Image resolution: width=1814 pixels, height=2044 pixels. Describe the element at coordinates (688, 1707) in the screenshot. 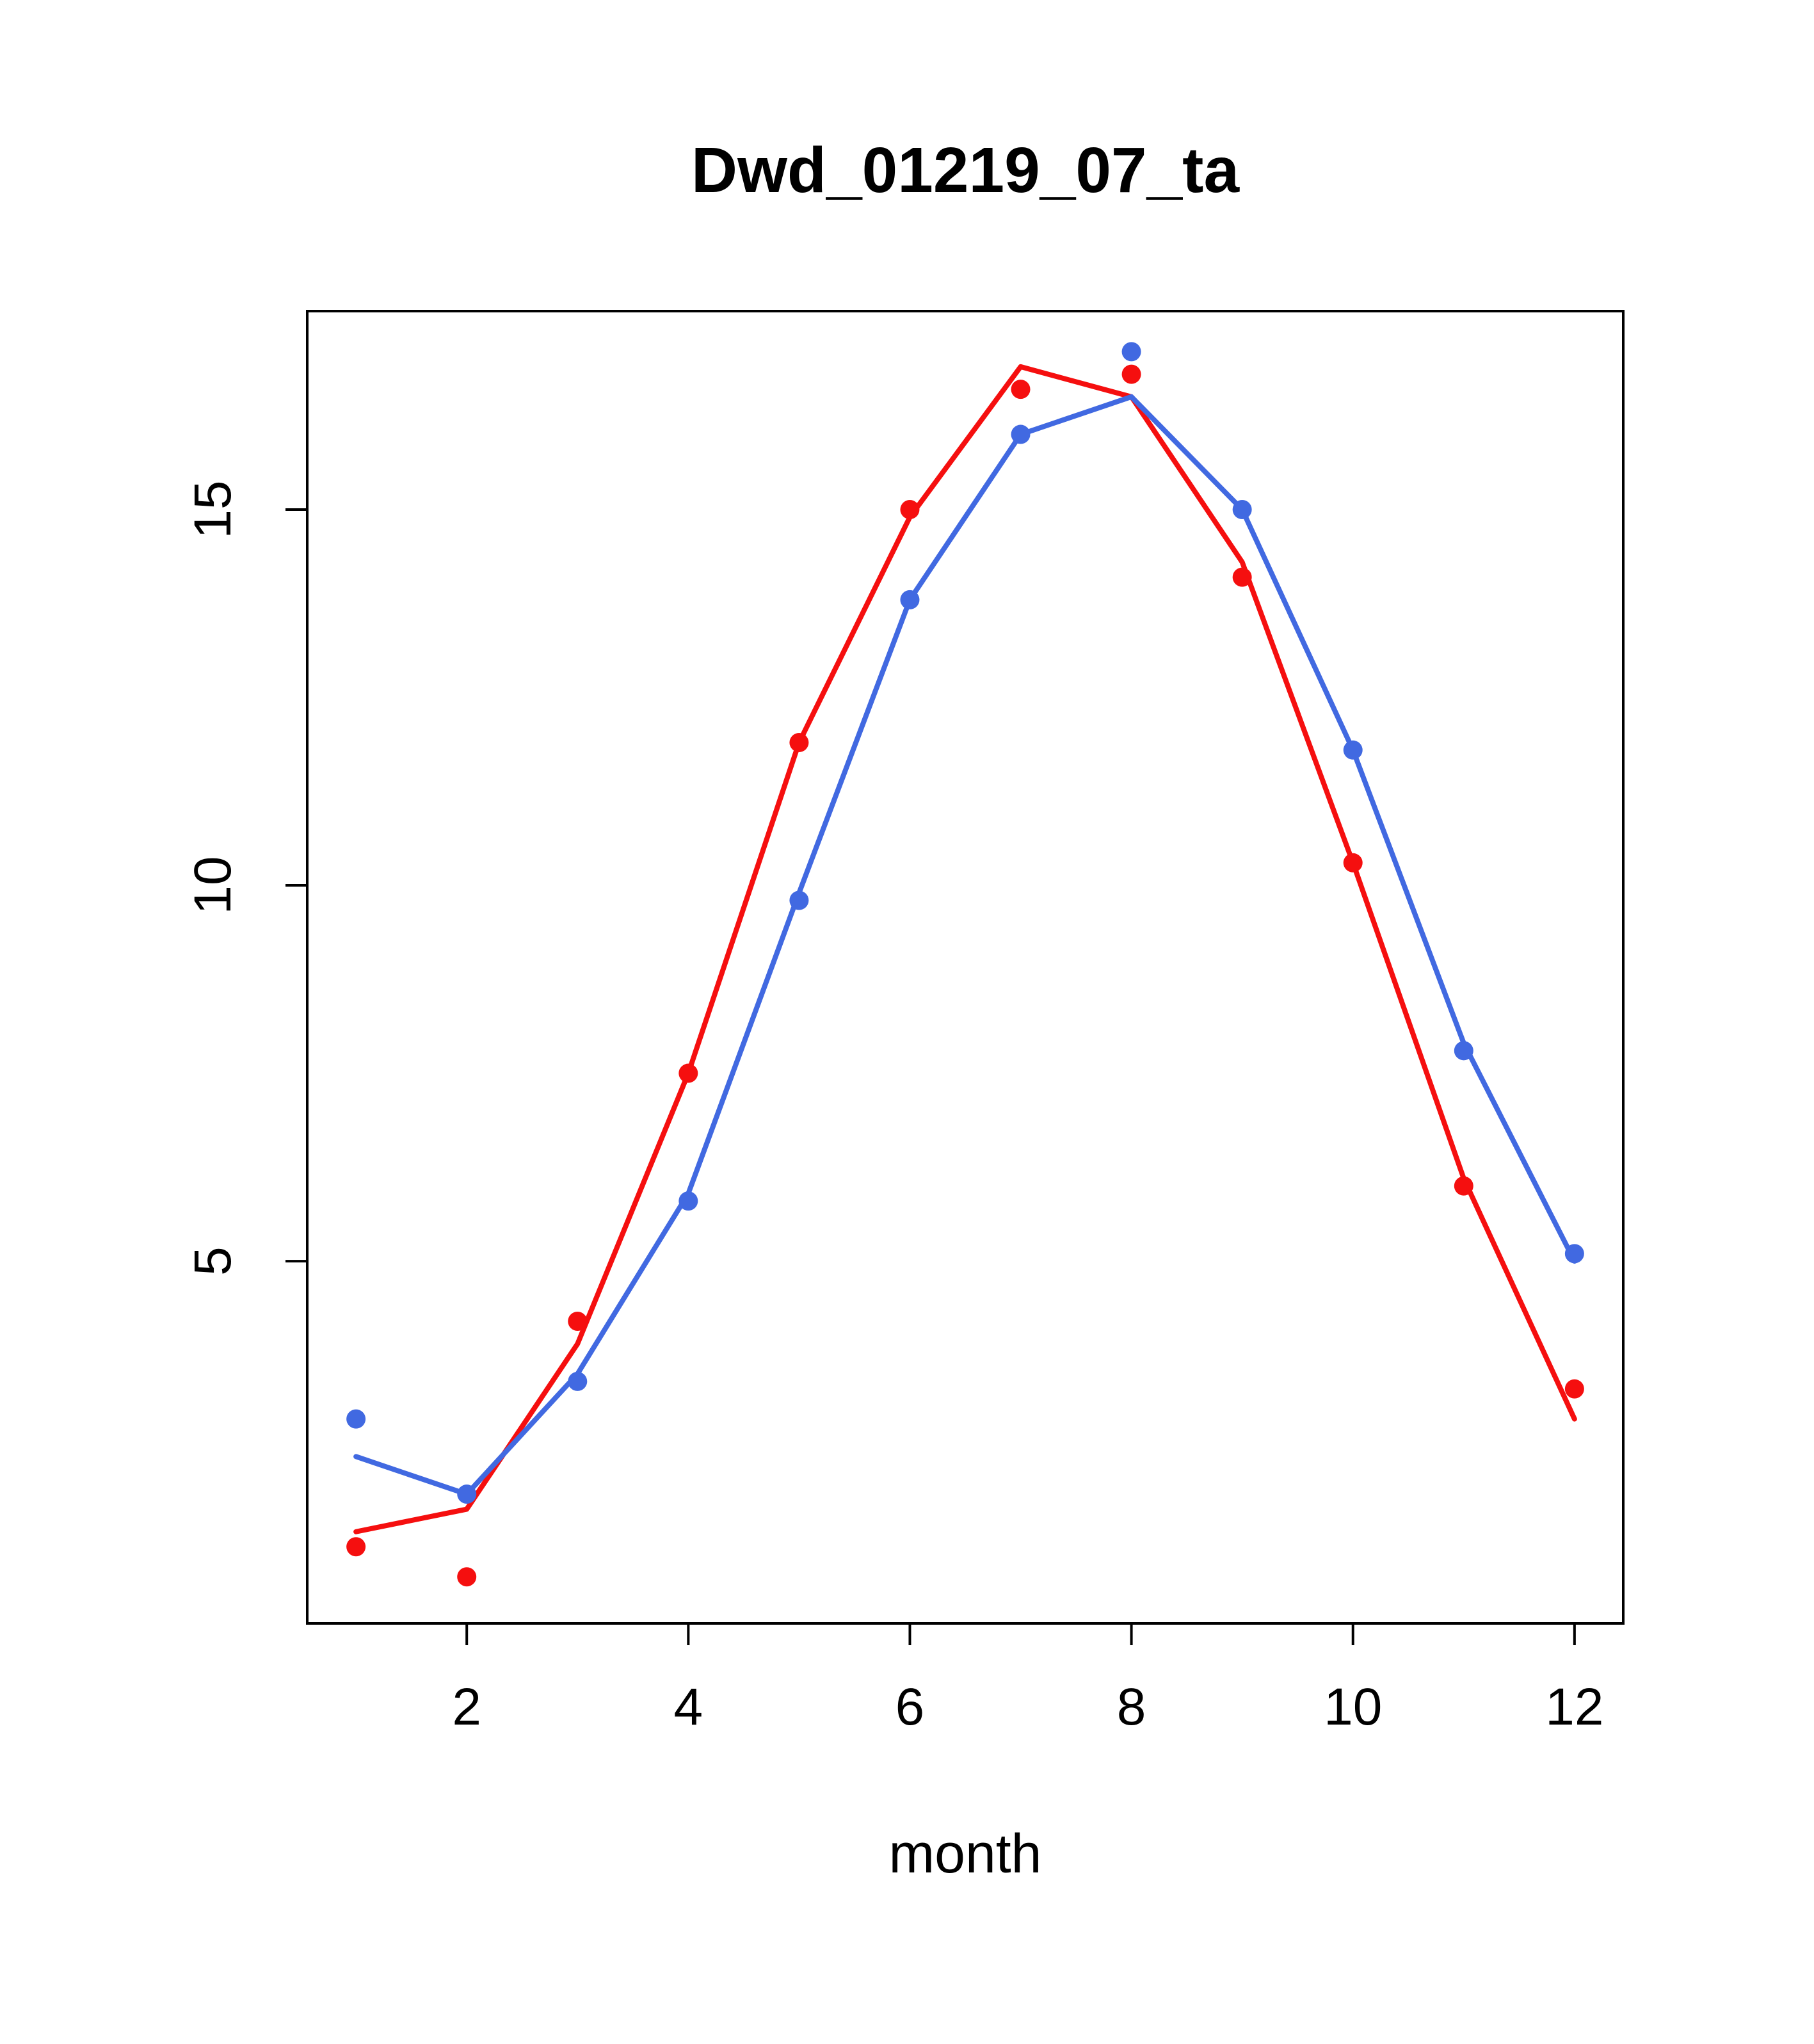

I see `x-tick-label: 4` at that location.